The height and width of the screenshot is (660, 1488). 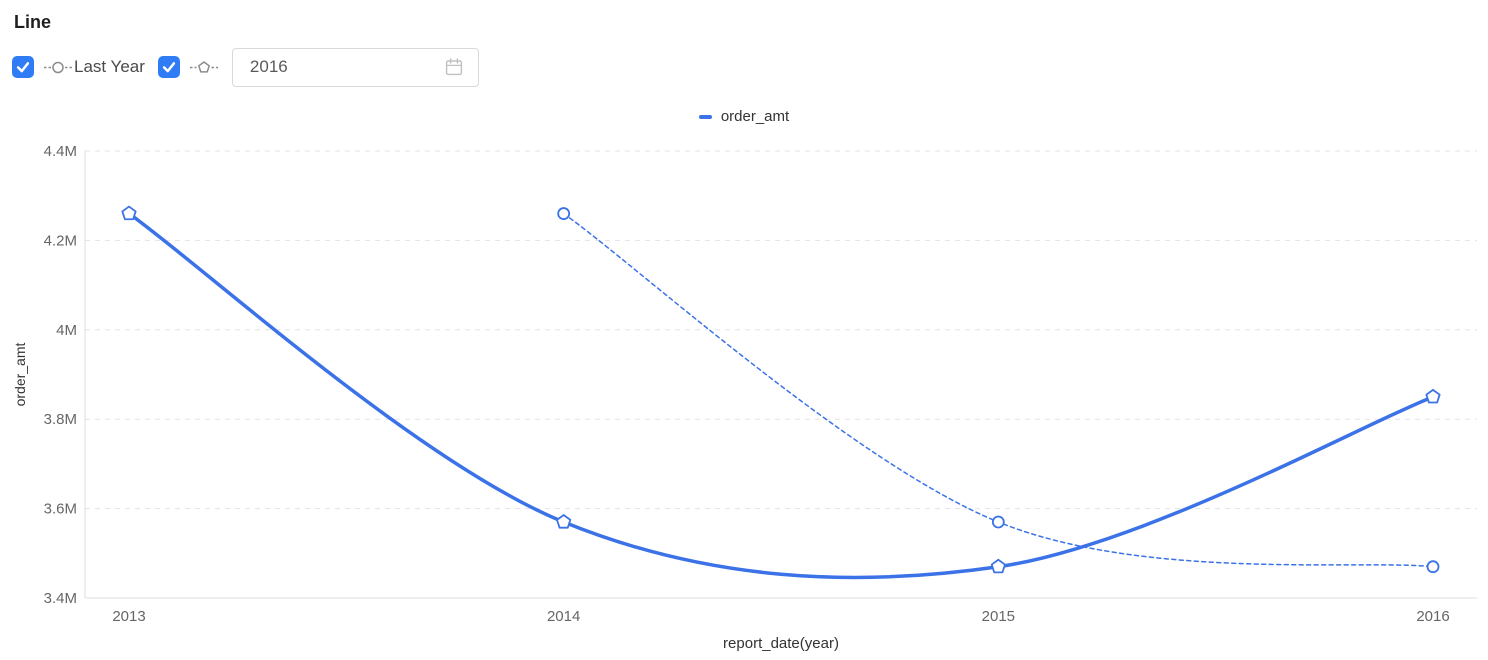 What do you see at coordinates (60, 240) in the screenshot?
I see `y-tick-label: 4.2M` at bounding box center [60, 240].